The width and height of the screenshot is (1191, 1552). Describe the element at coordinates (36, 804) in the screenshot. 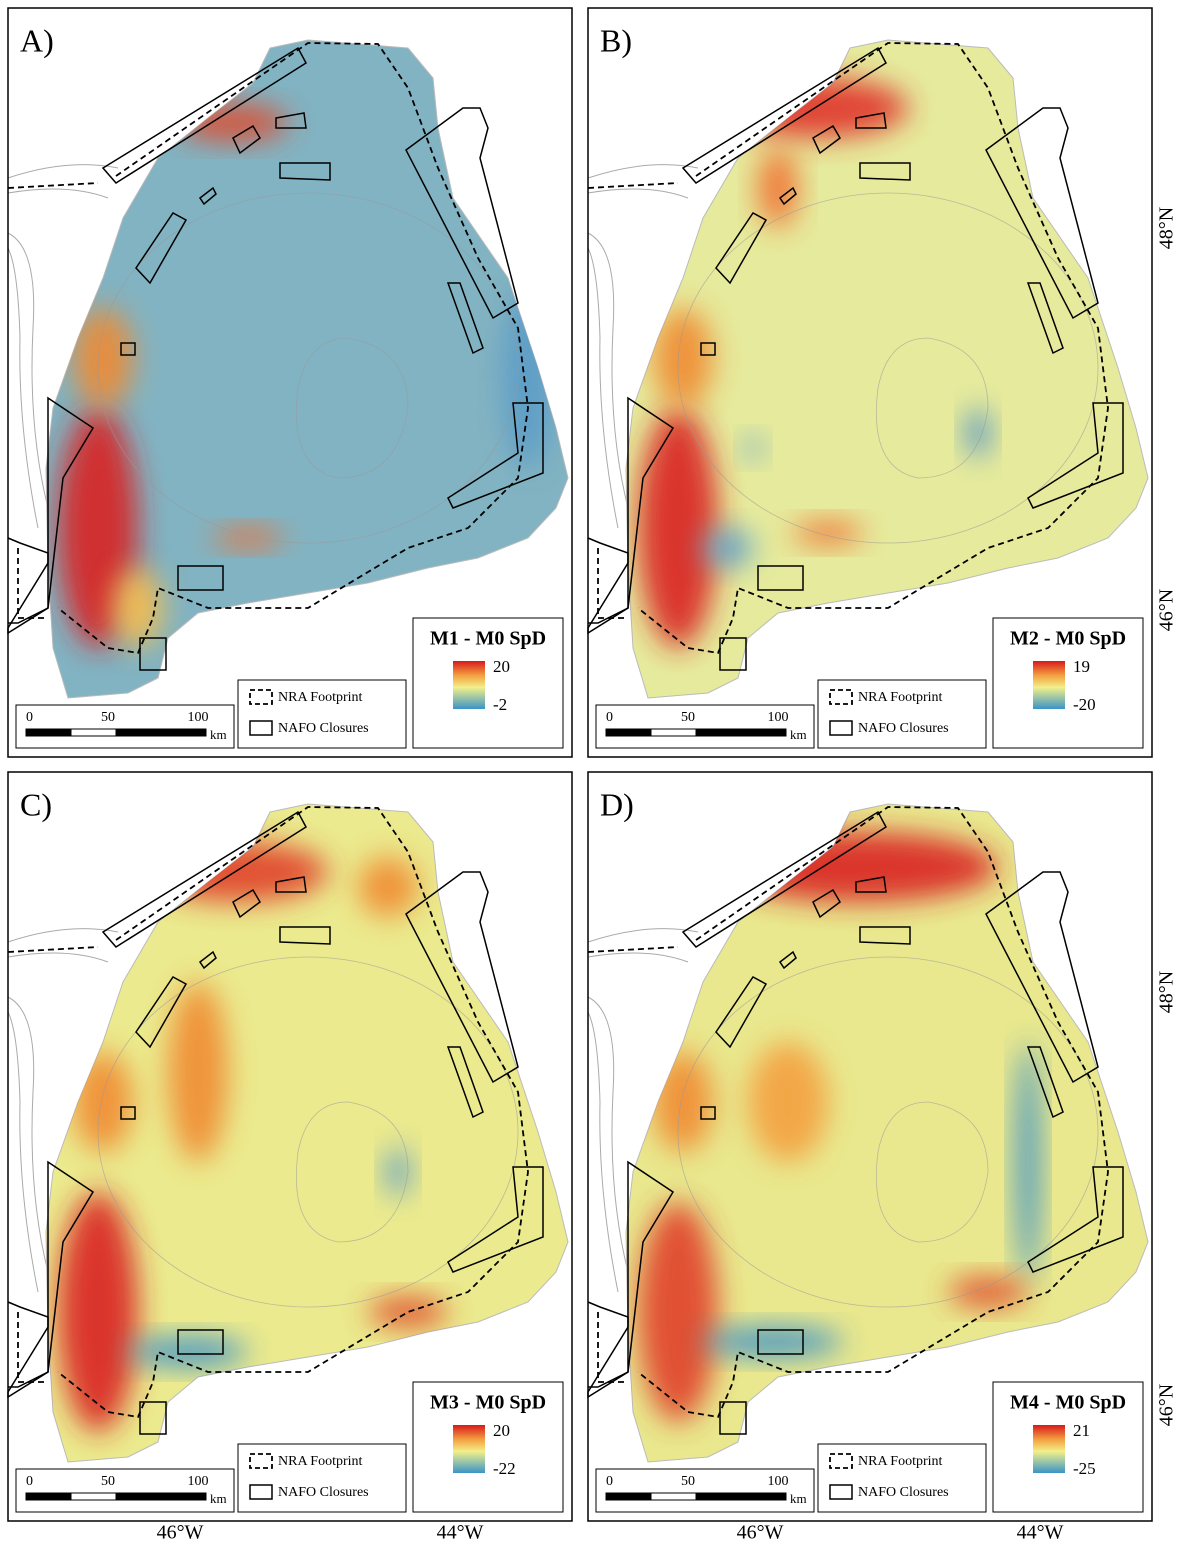

I see `panel-label: C)` at that location.